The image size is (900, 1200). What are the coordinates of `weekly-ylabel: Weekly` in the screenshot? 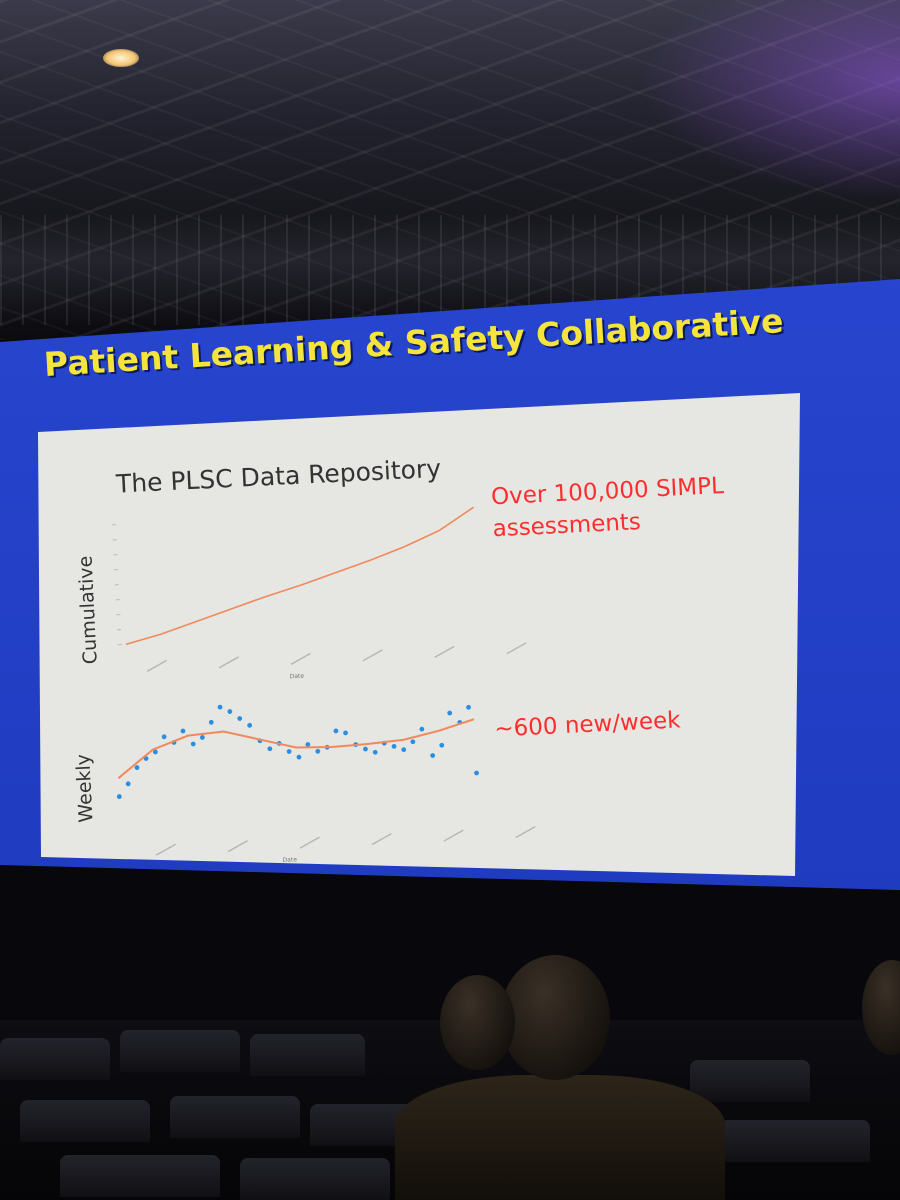 It's located at (84, 788).